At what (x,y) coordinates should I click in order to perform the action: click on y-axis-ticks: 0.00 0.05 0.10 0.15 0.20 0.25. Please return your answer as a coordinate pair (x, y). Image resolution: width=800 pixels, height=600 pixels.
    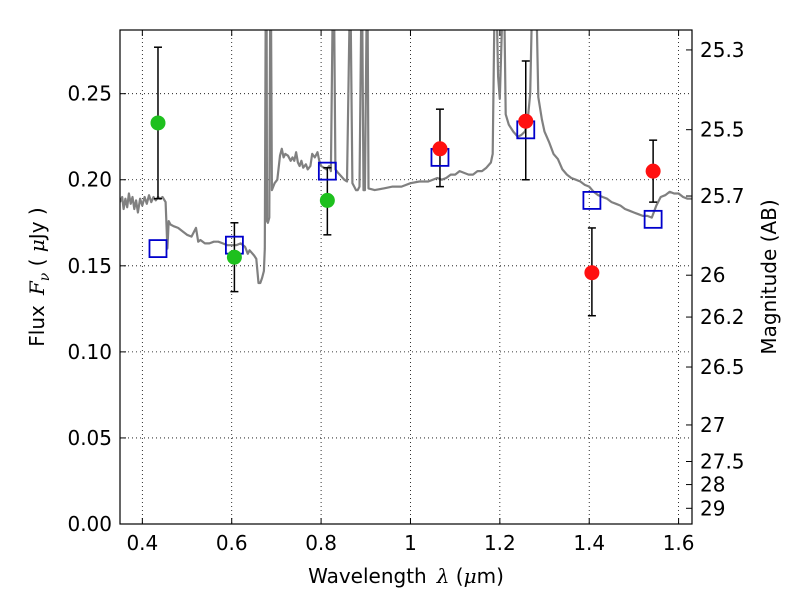
    Looking at the image, I should click on (96, 309).